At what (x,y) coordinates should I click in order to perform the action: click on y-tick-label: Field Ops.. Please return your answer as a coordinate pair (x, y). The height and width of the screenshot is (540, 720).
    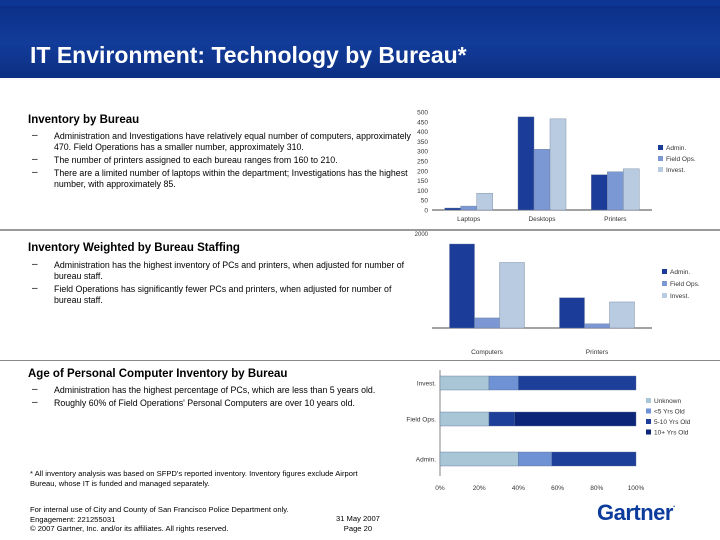
    Looking at the image, I should click on (421, 420).